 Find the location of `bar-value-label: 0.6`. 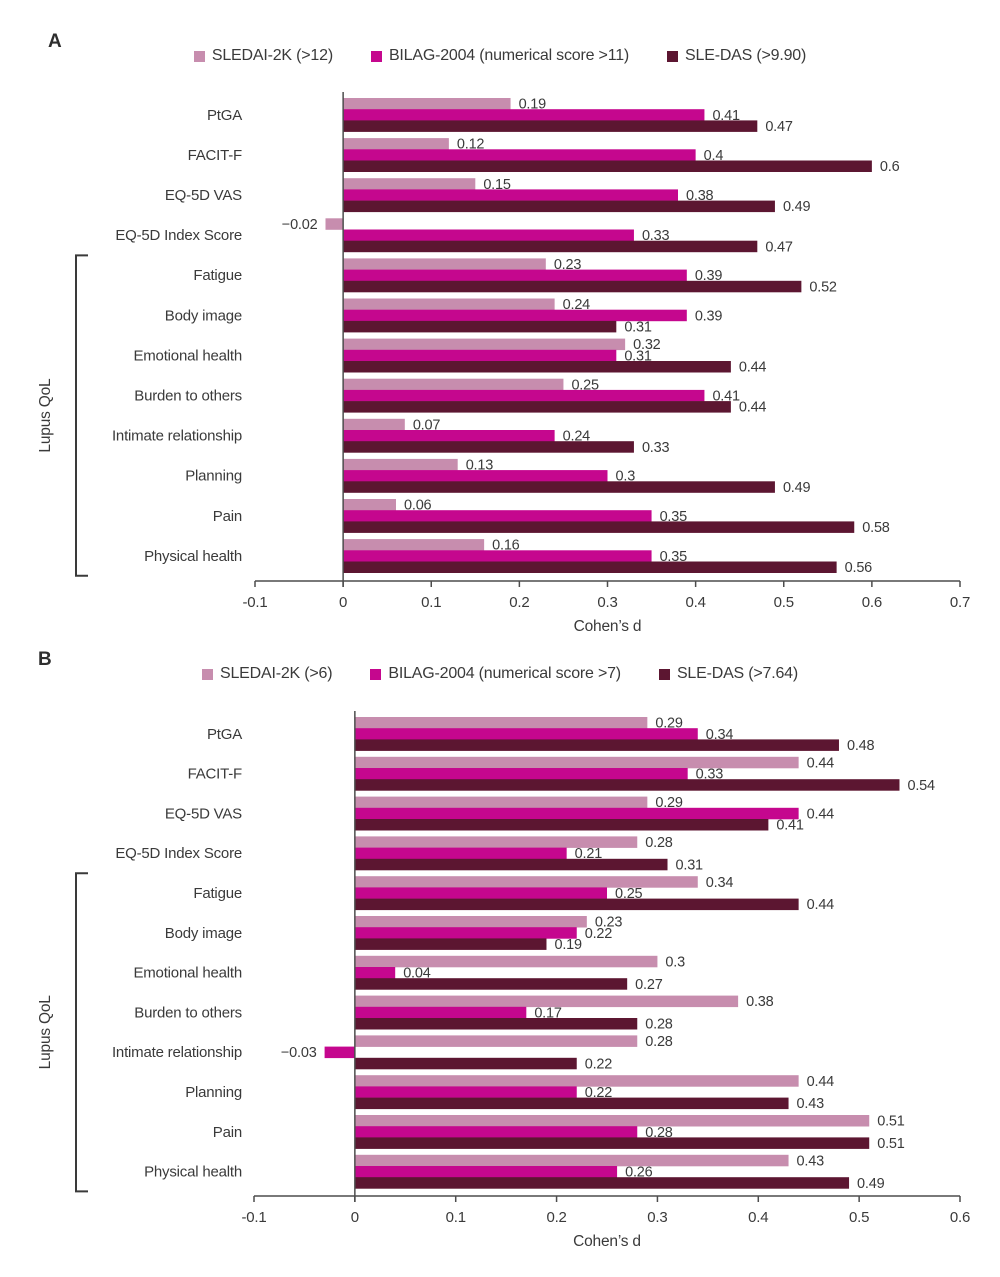

bar-value-label: 0.6 is located at coordinates (890, 167).